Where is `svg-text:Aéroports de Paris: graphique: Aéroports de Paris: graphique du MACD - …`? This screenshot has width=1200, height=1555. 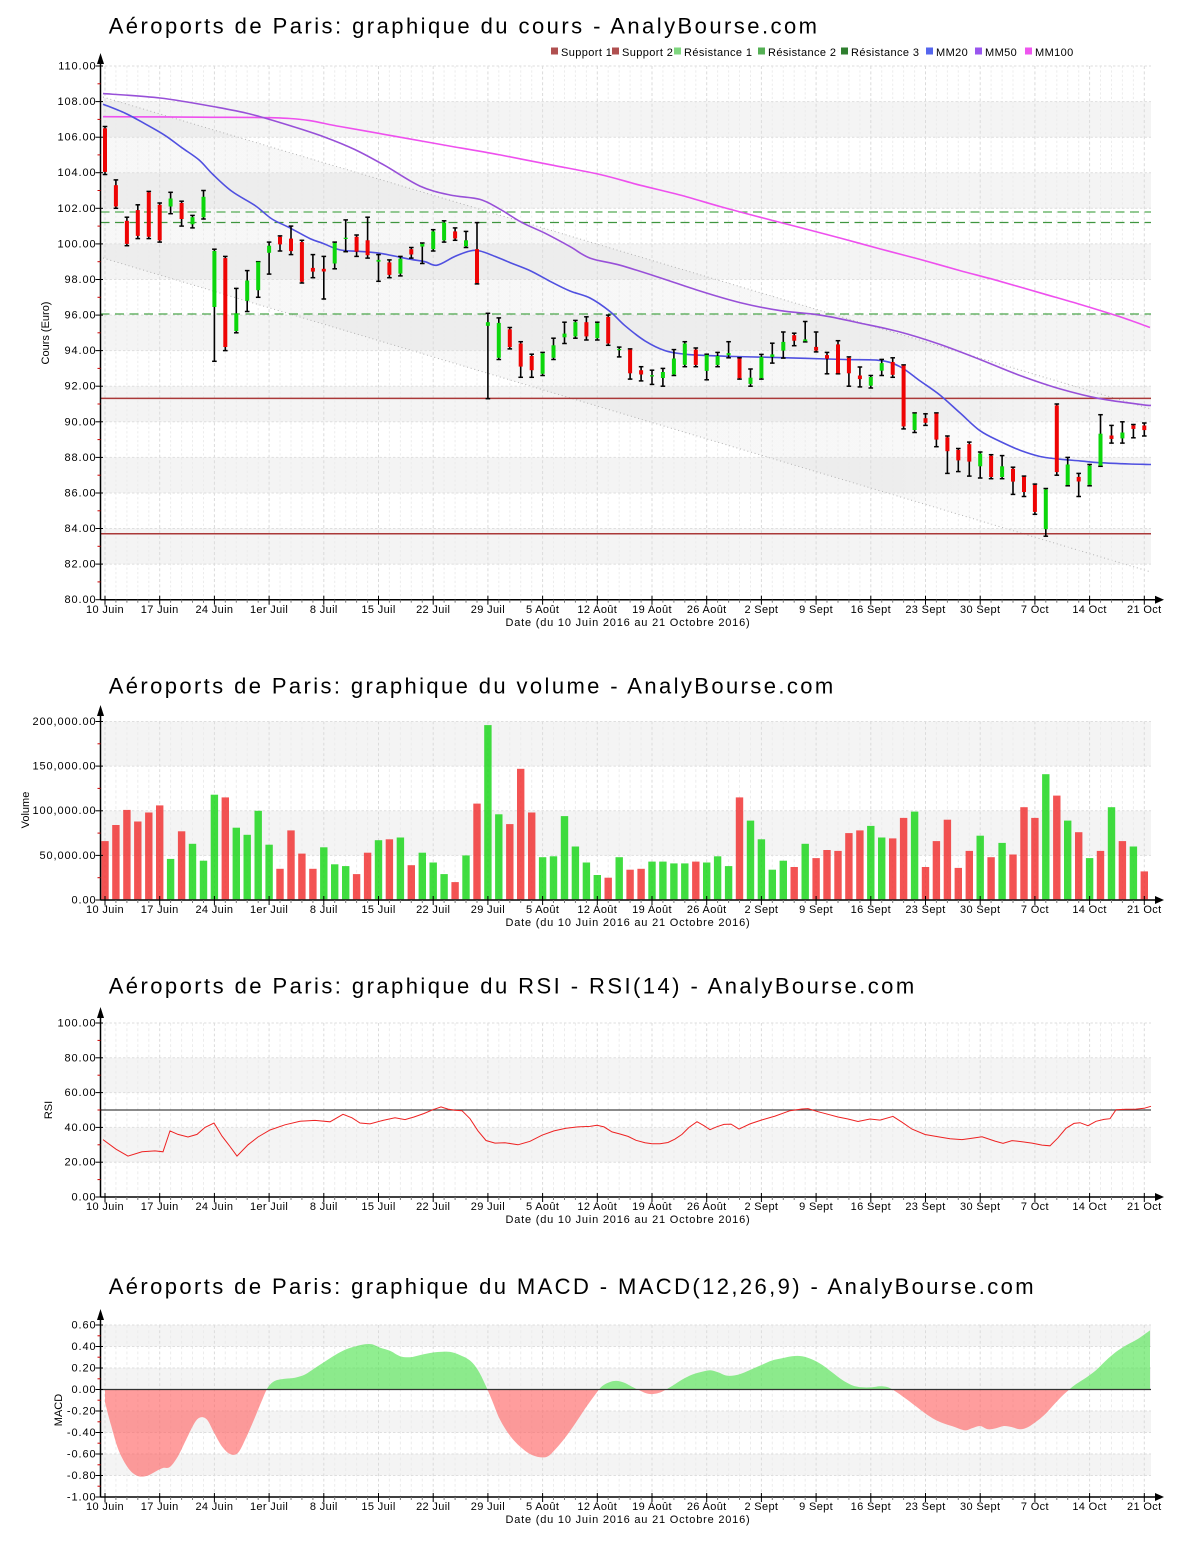
svg-text:Aéroports de Paris: graphique: Aéroports de Paris: graphique du MACD - … is located at coordinates (572, 1286).